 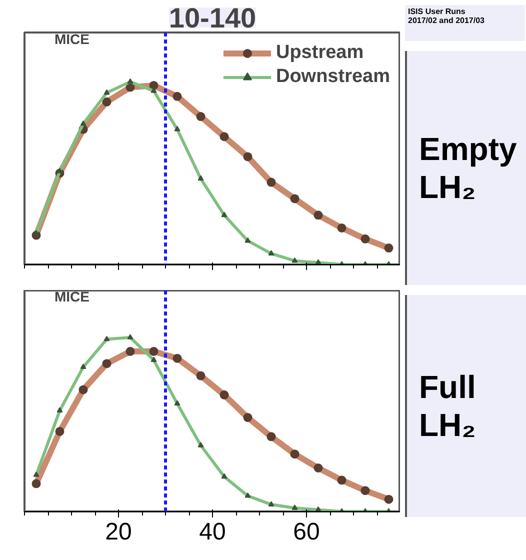 What do you see at coordinates (118, 532) in the screenshot?
I see `x-tick-label: 20` at bounding box center [118, 532].